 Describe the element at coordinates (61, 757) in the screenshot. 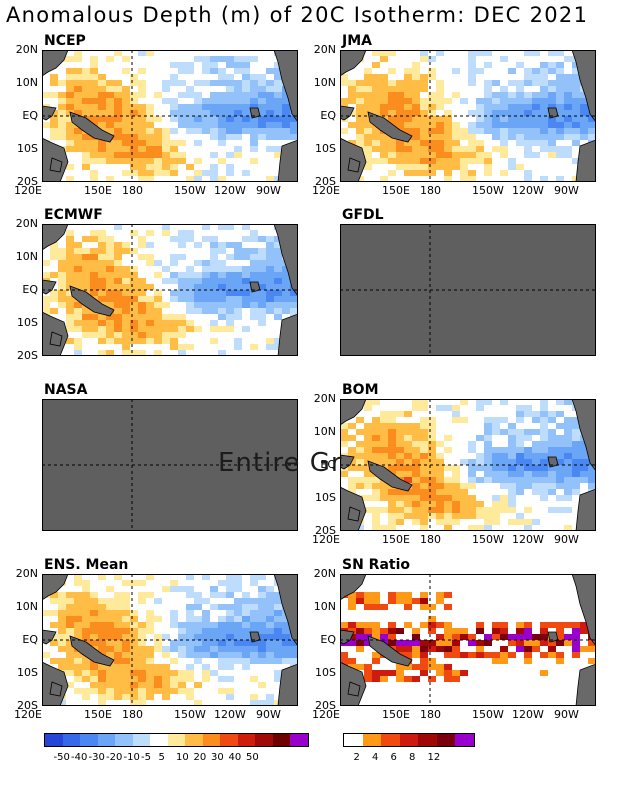

I see `colorbar-tick-label: -50` at that location.